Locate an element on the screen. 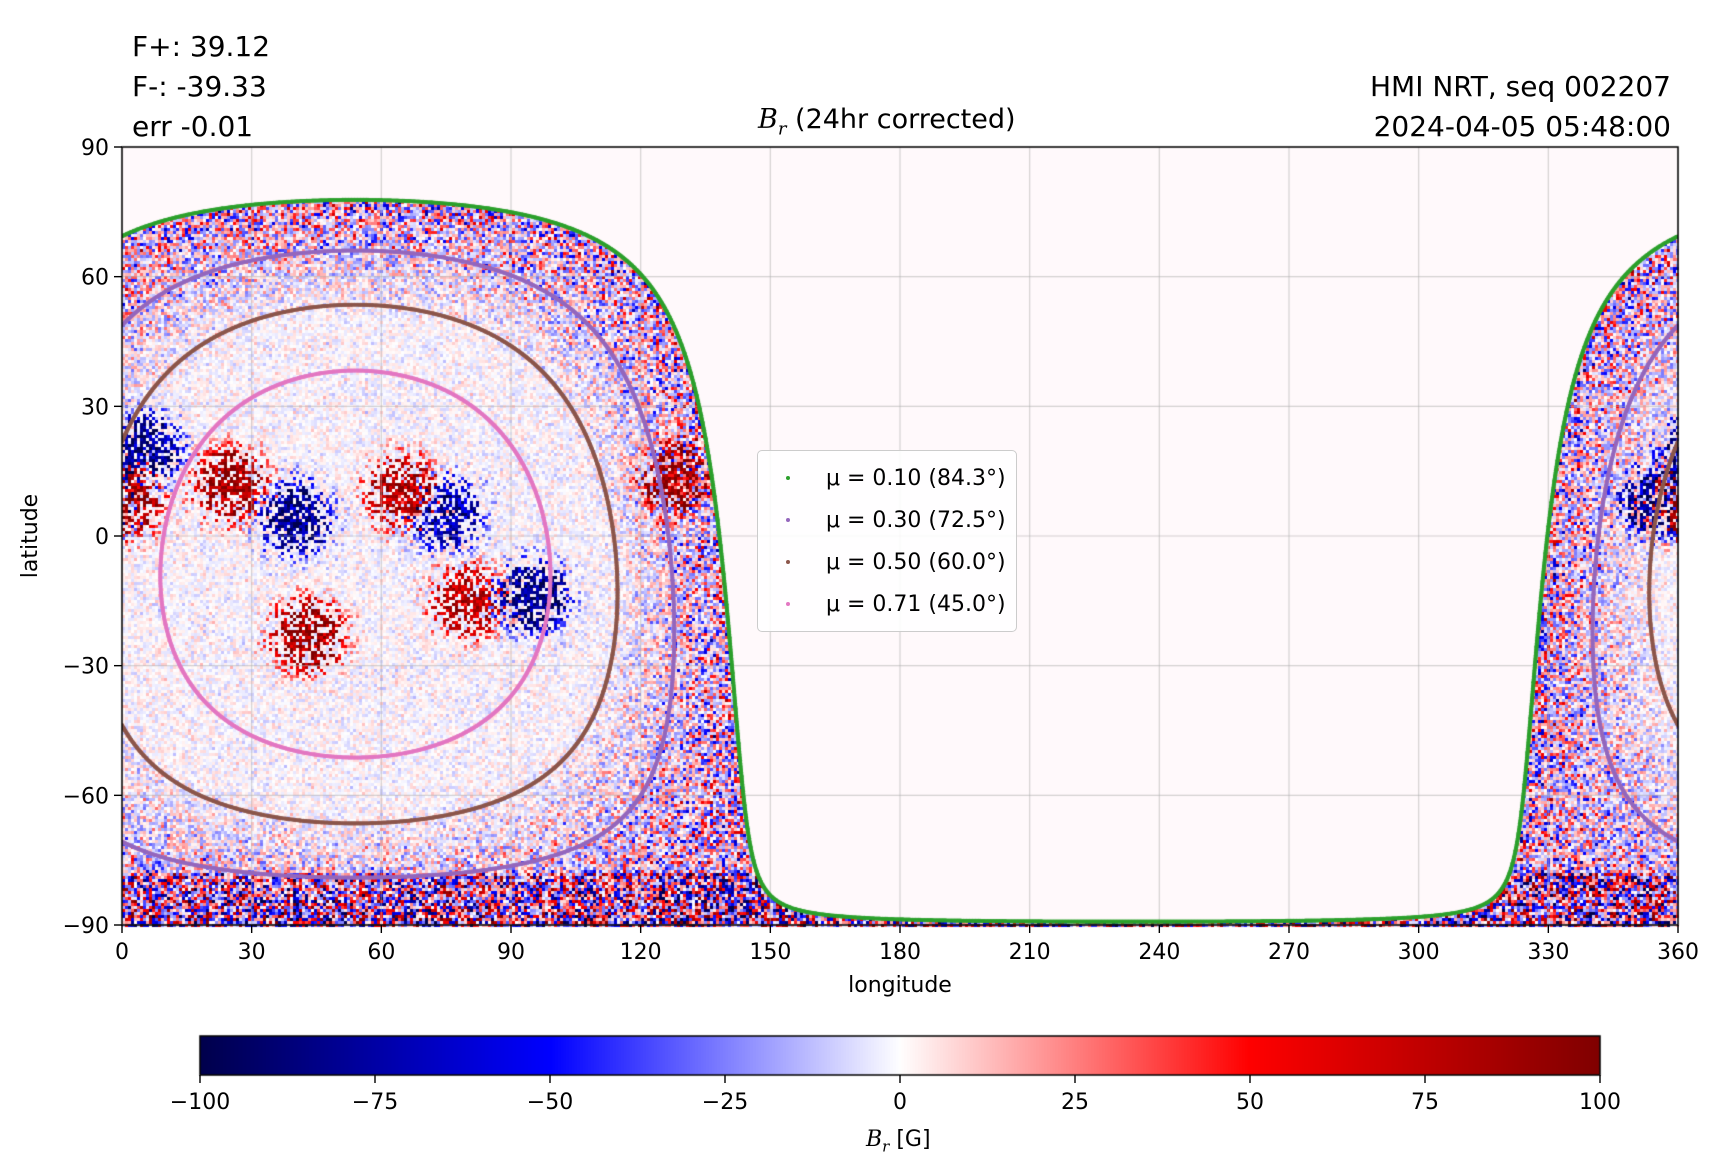  legend-entry: μ = 0.71 (45.0°) is located at coordinates (887, 604).